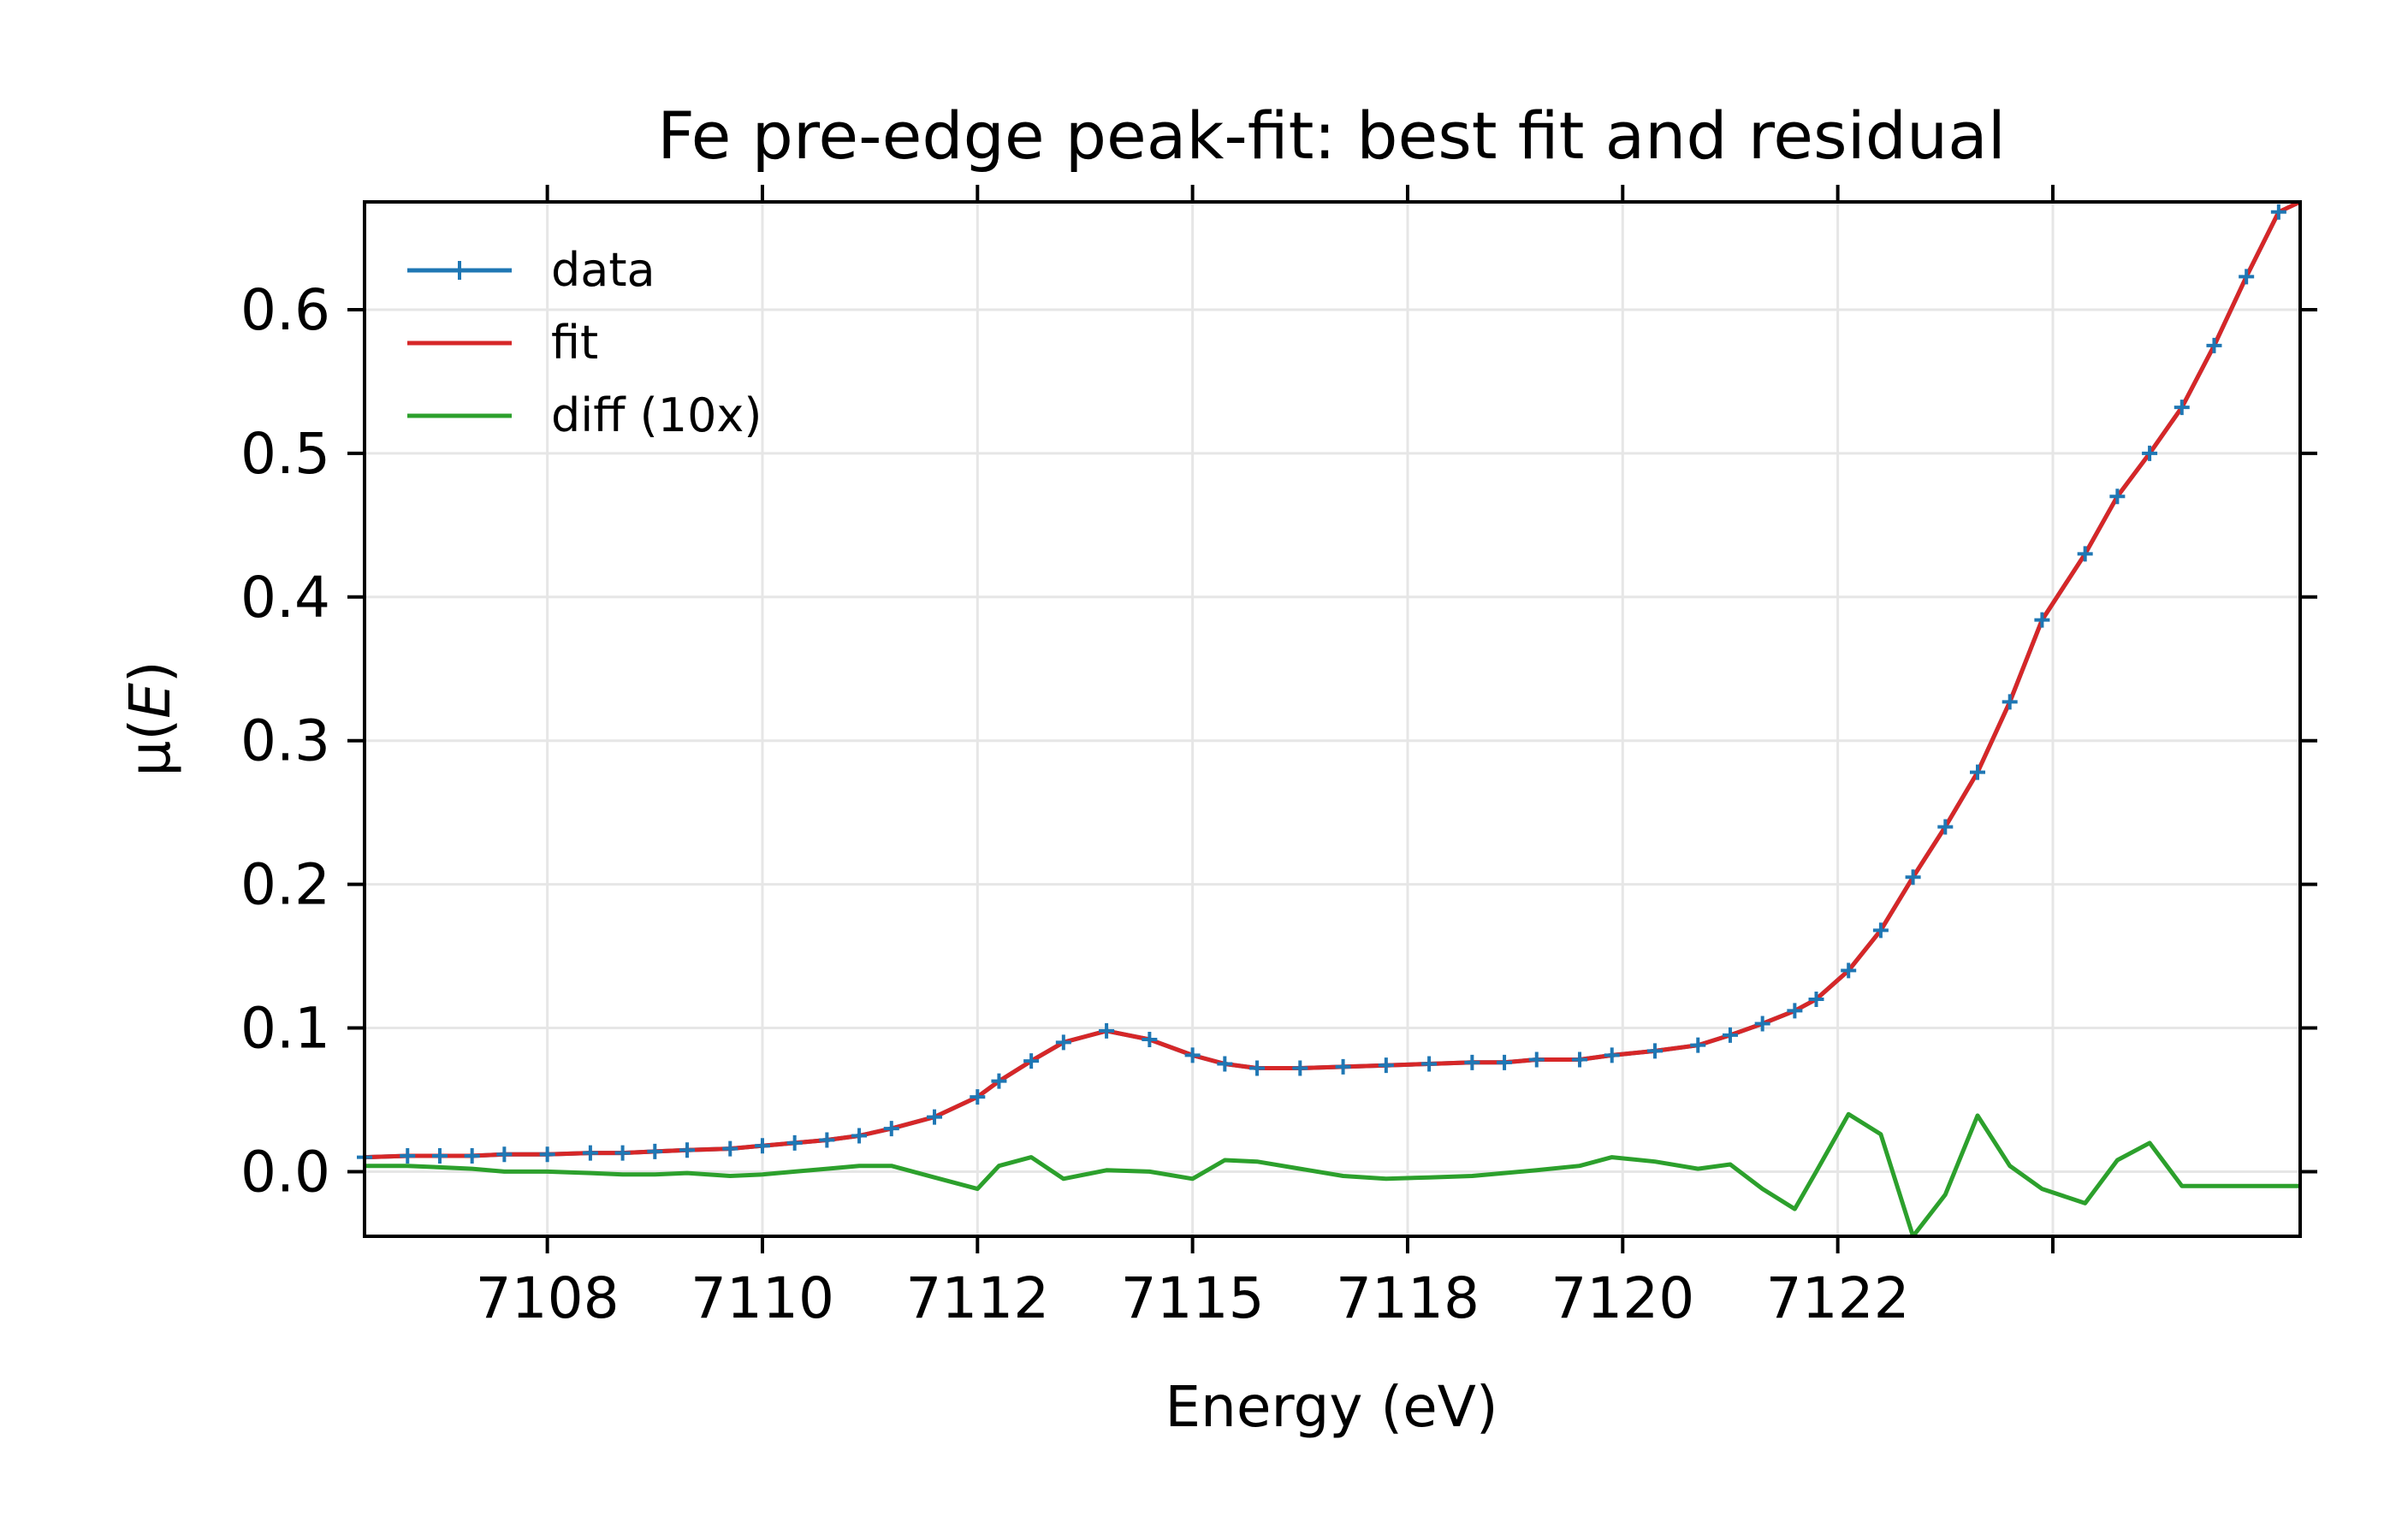 The height and width of the screenshot is (1540, 2396). I want to click on x-tick-label: 7112, so click(977, 1298).